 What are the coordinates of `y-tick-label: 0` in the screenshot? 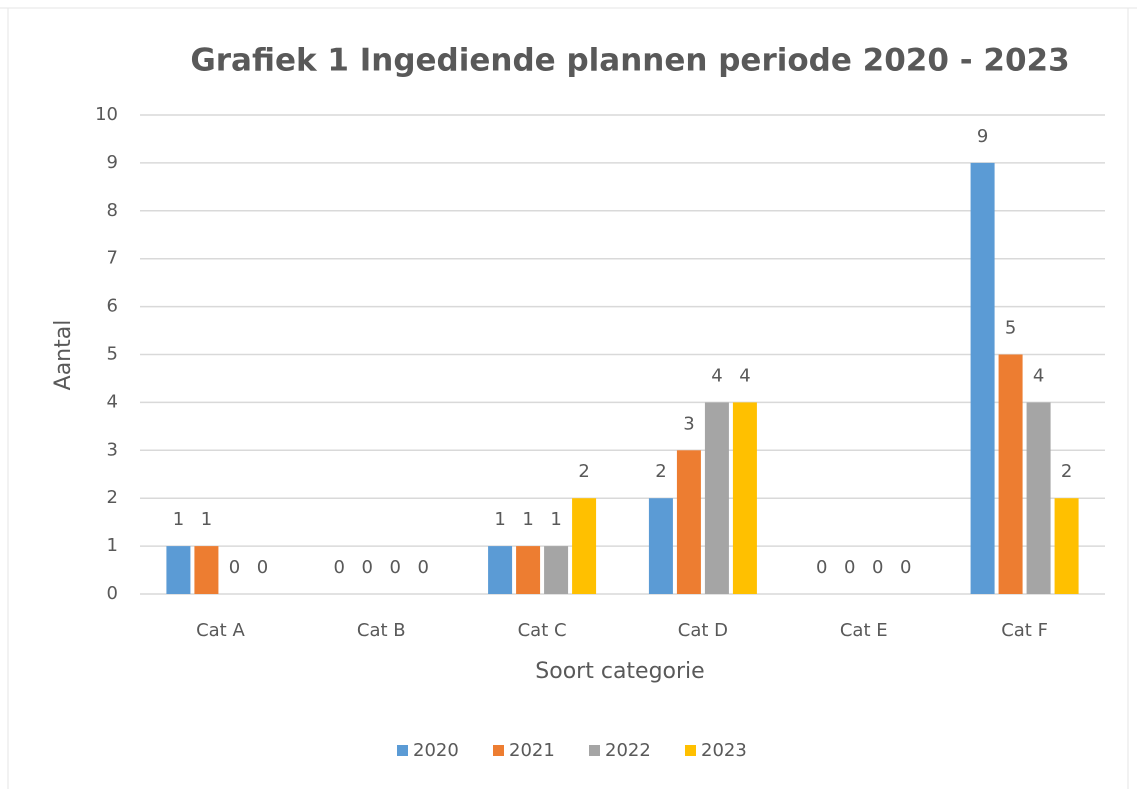 It's located at (112, 593).